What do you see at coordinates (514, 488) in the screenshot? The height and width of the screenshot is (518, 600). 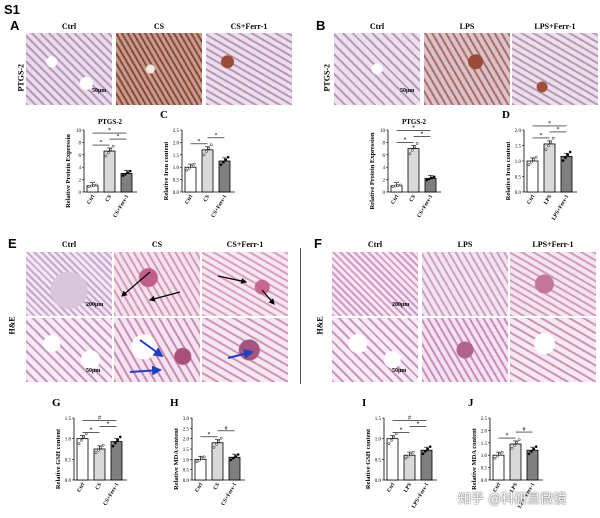 I see `j-category-label-1: LPS` at bounding box center [514, 488].